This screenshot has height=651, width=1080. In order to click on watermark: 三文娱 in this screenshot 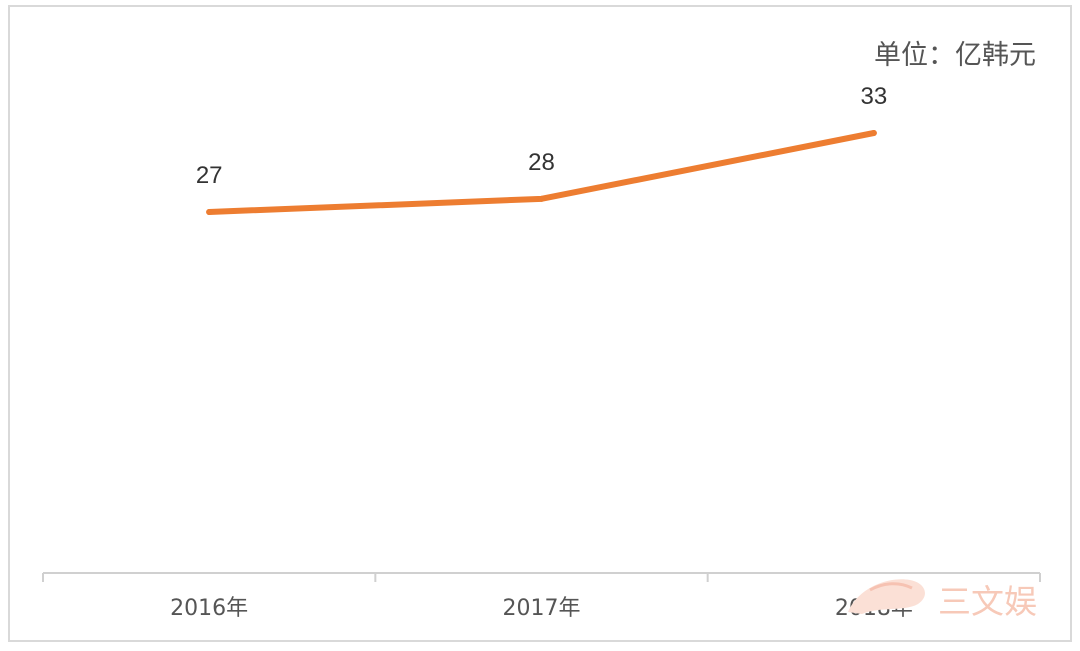, I will do `click(942, 600)`.